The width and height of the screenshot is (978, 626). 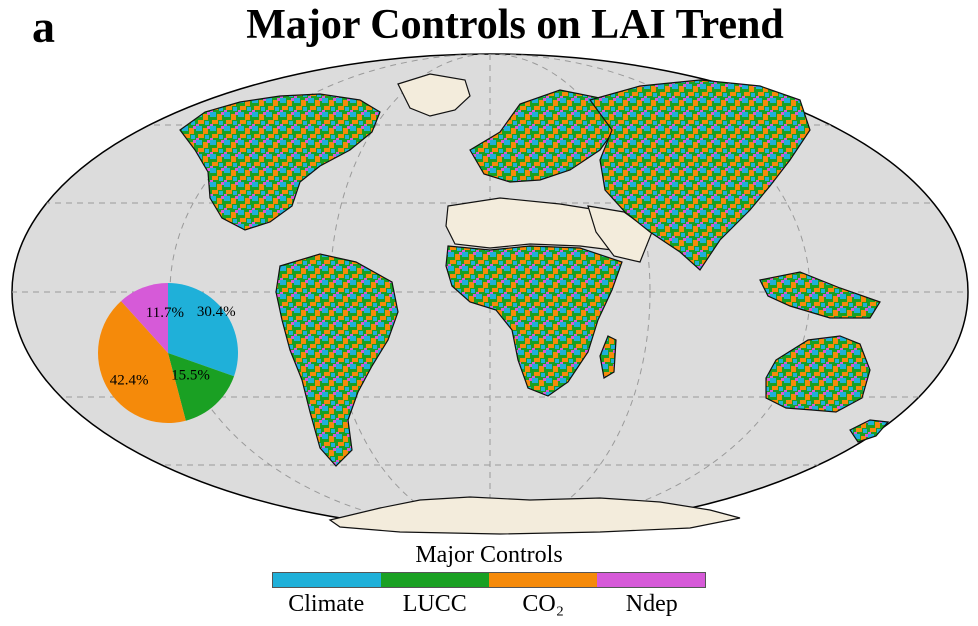 I want to click on southeast-asia, so click(x=820, y=295).